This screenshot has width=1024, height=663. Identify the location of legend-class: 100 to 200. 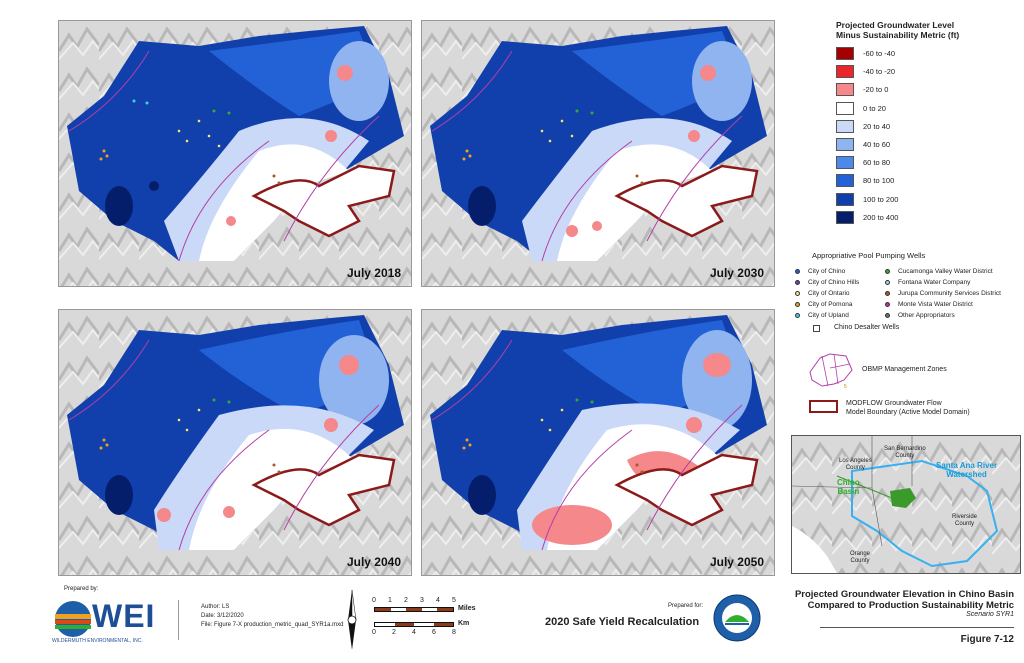
(867, 199).